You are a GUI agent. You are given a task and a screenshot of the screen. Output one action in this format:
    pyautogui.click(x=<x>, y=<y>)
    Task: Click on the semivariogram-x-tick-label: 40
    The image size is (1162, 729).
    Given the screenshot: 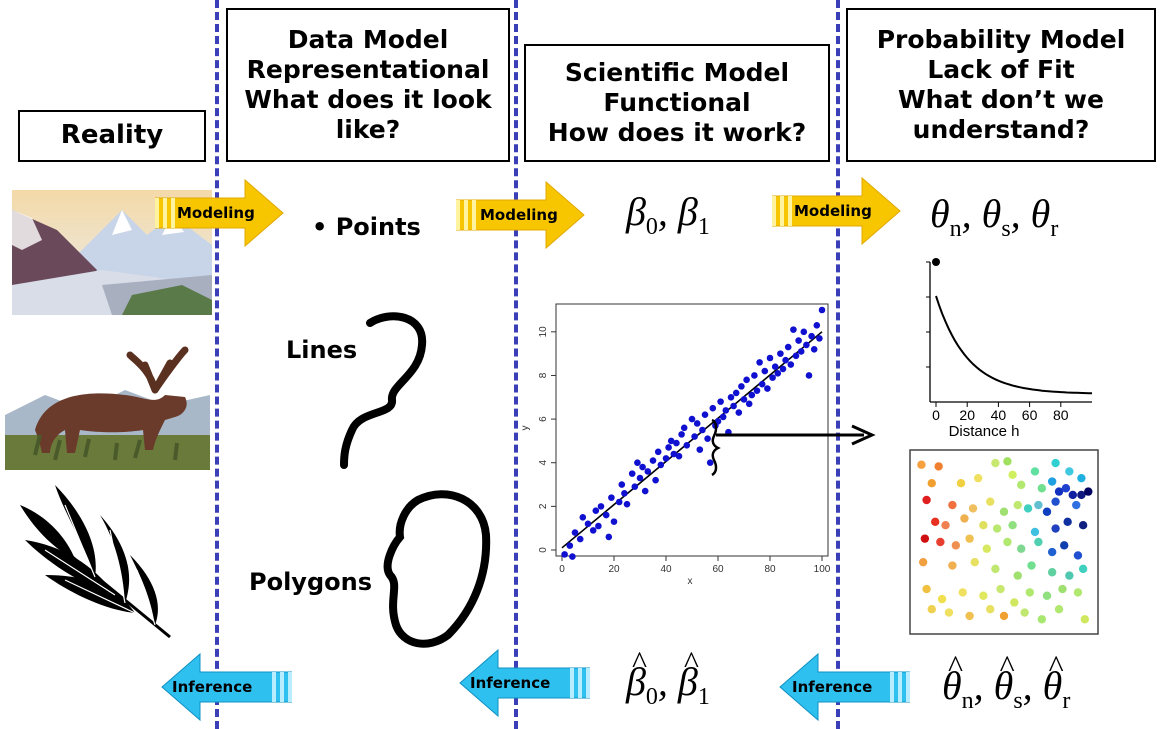 What is the action you would take?
    pyautogui.click(x=999, y=415)
    